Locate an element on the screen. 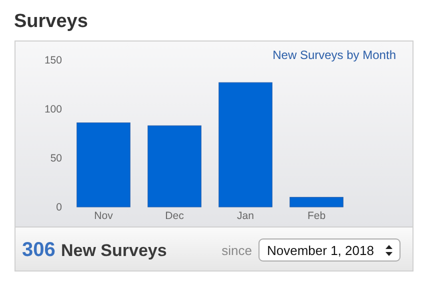 The image size is (425, 289). text: November 1, 2018 is located at coordinates (320, 250).